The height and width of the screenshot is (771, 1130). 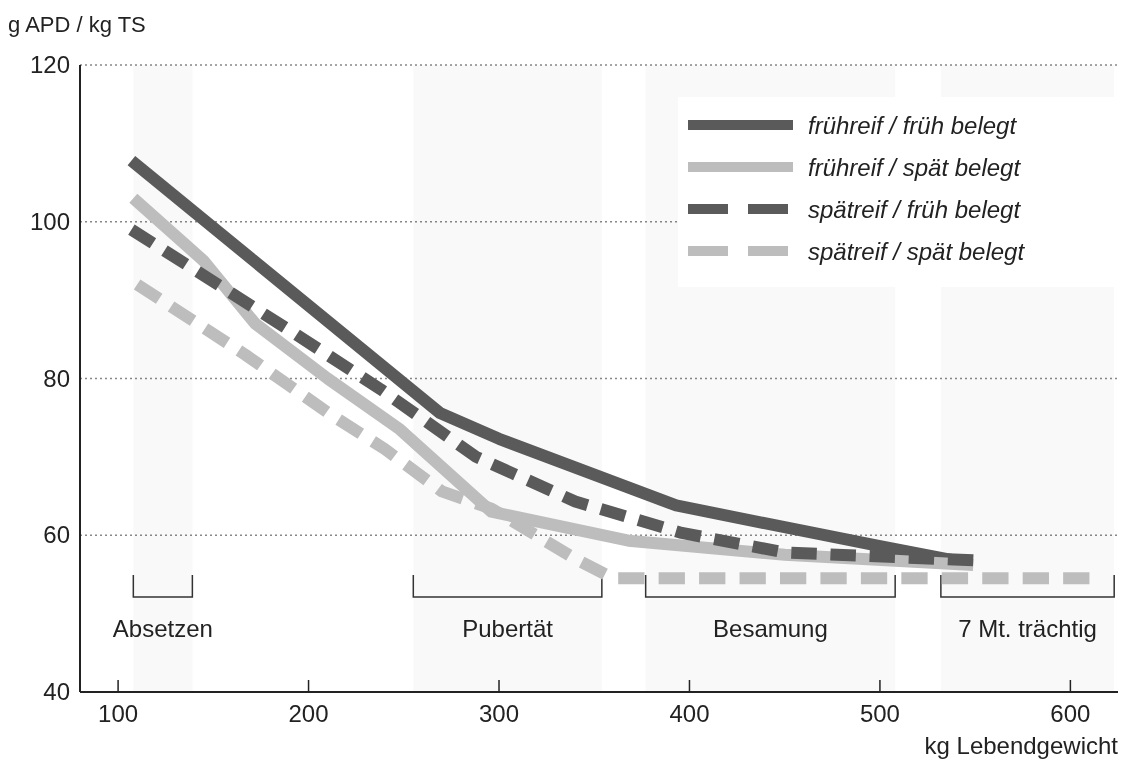 What do you see at coordinates (56, 378) in the screenshot?
I see `y-tick-label: 80` at bounding box center [56, 378].